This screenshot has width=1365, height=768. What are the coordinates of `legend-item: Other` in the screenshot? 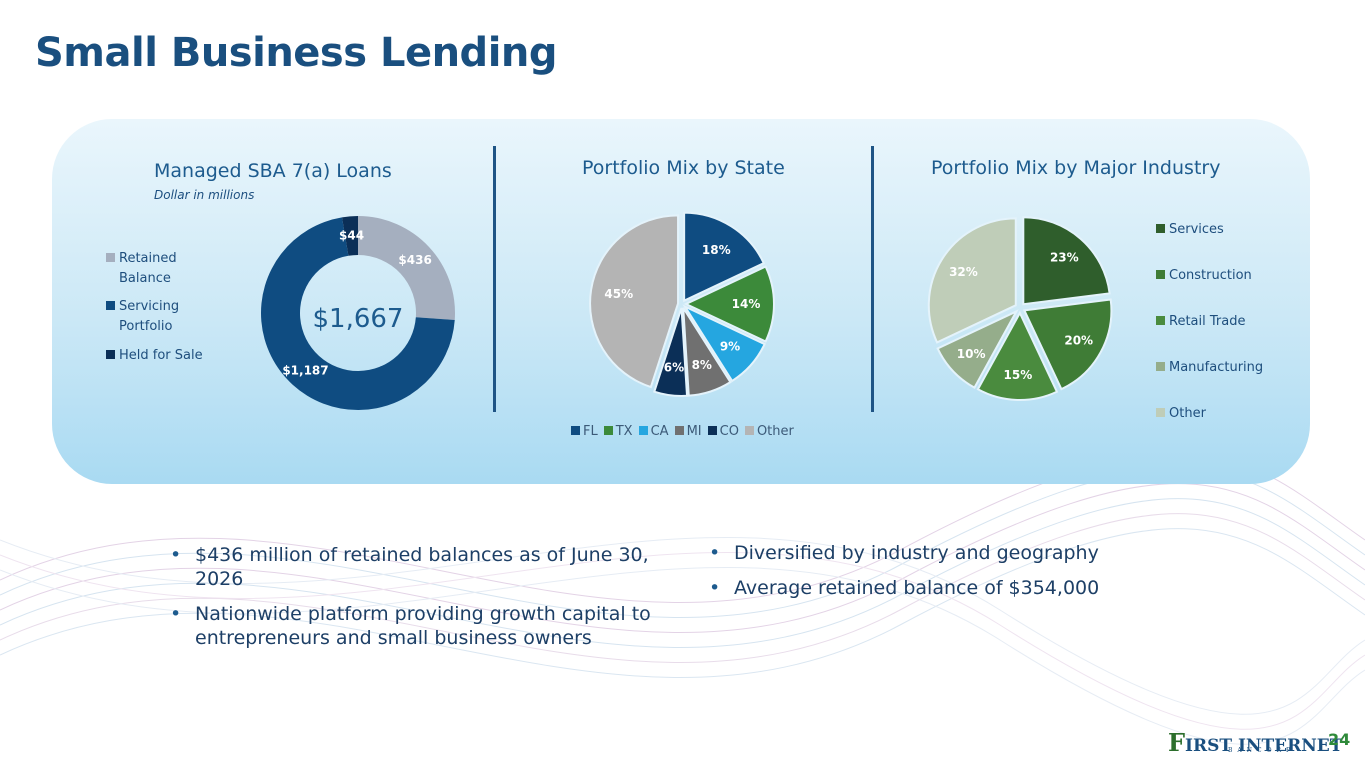 It's located at (1181, 413).